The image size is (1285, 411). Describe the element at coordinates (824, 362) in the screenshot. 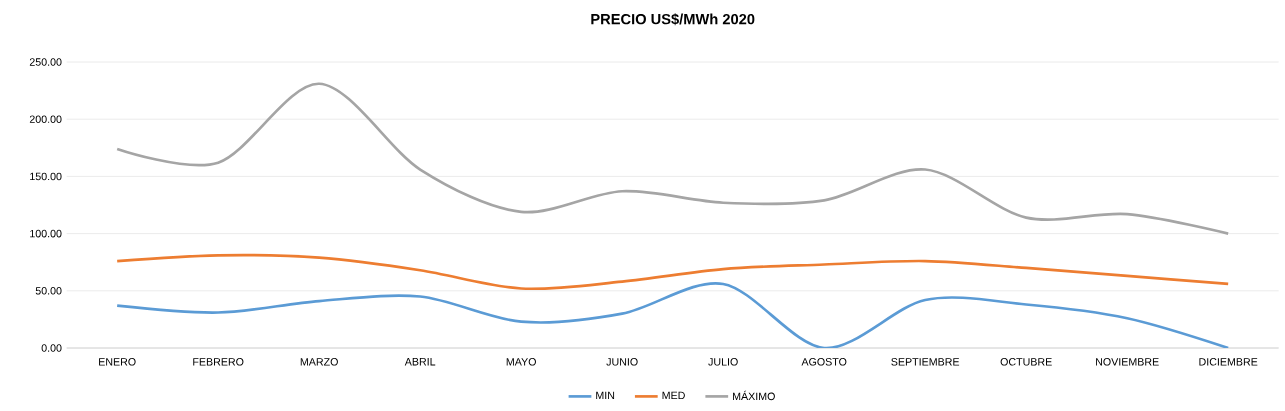

I see `x-tick-label: AGOSTO` at that location.